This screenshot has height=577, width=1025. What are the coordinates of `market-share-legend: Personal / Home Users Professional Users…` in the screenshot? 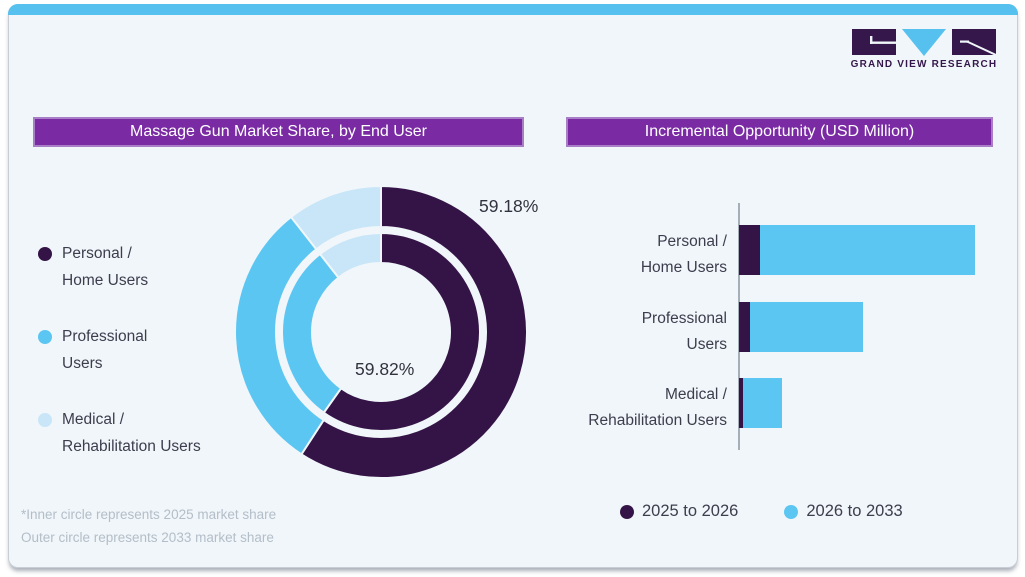 It's located at (119, 364).